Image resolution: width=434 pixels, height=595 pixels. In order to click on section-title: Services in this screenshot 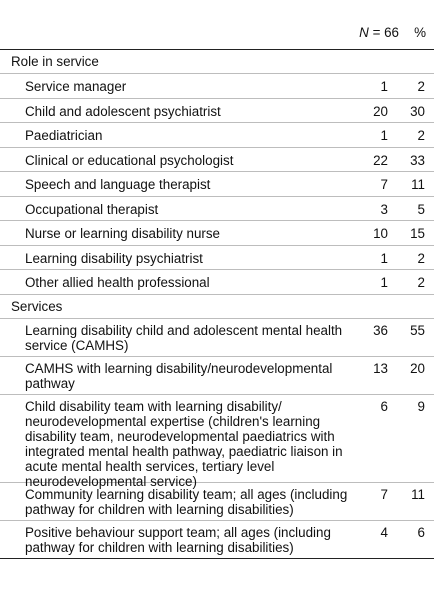, I will do `click(37, 306)`.